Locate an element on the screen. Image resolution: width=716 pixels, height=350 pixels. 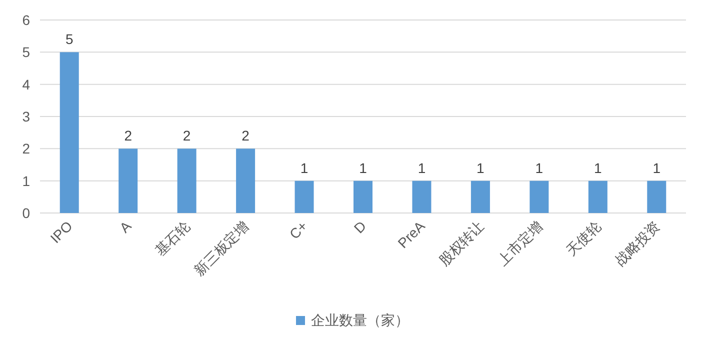
x-tick-label: 天使轮 is located at coordinates (583, 238).